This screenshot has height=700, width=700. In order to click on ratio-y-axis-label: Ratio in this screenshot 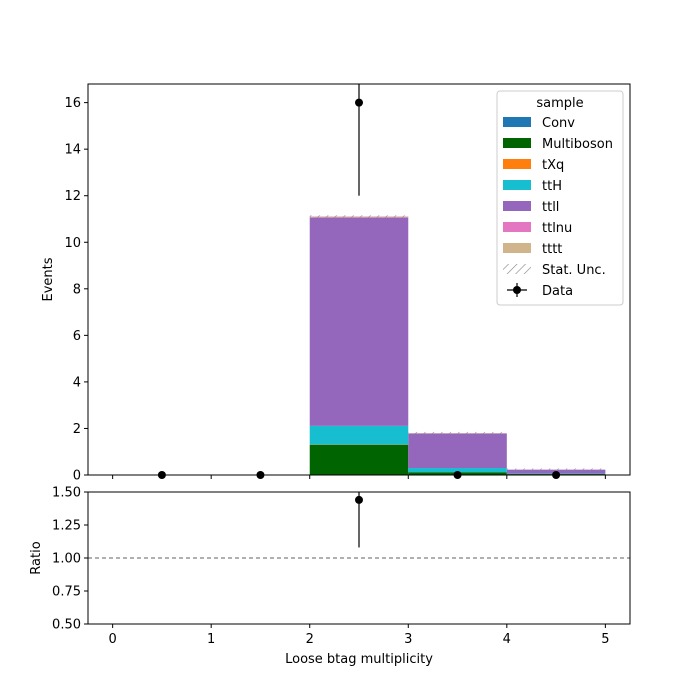, I will do `click(36, 557)`.